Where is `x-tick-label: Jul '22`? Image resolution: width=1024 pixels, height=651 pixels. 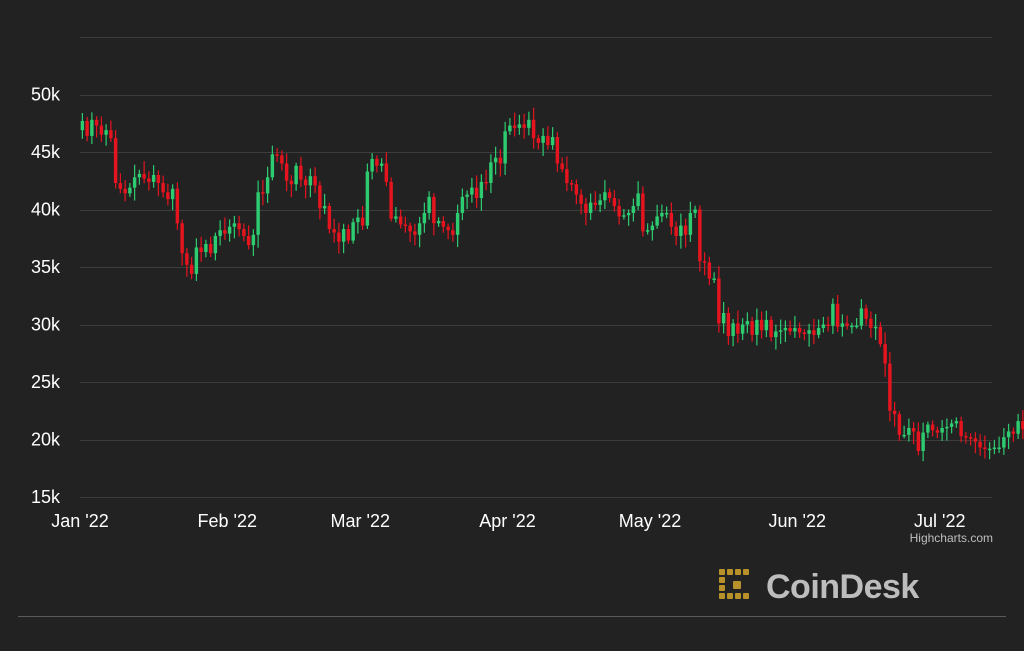 x-tick-label: Jul '22 is located at coordinates (939, 521).